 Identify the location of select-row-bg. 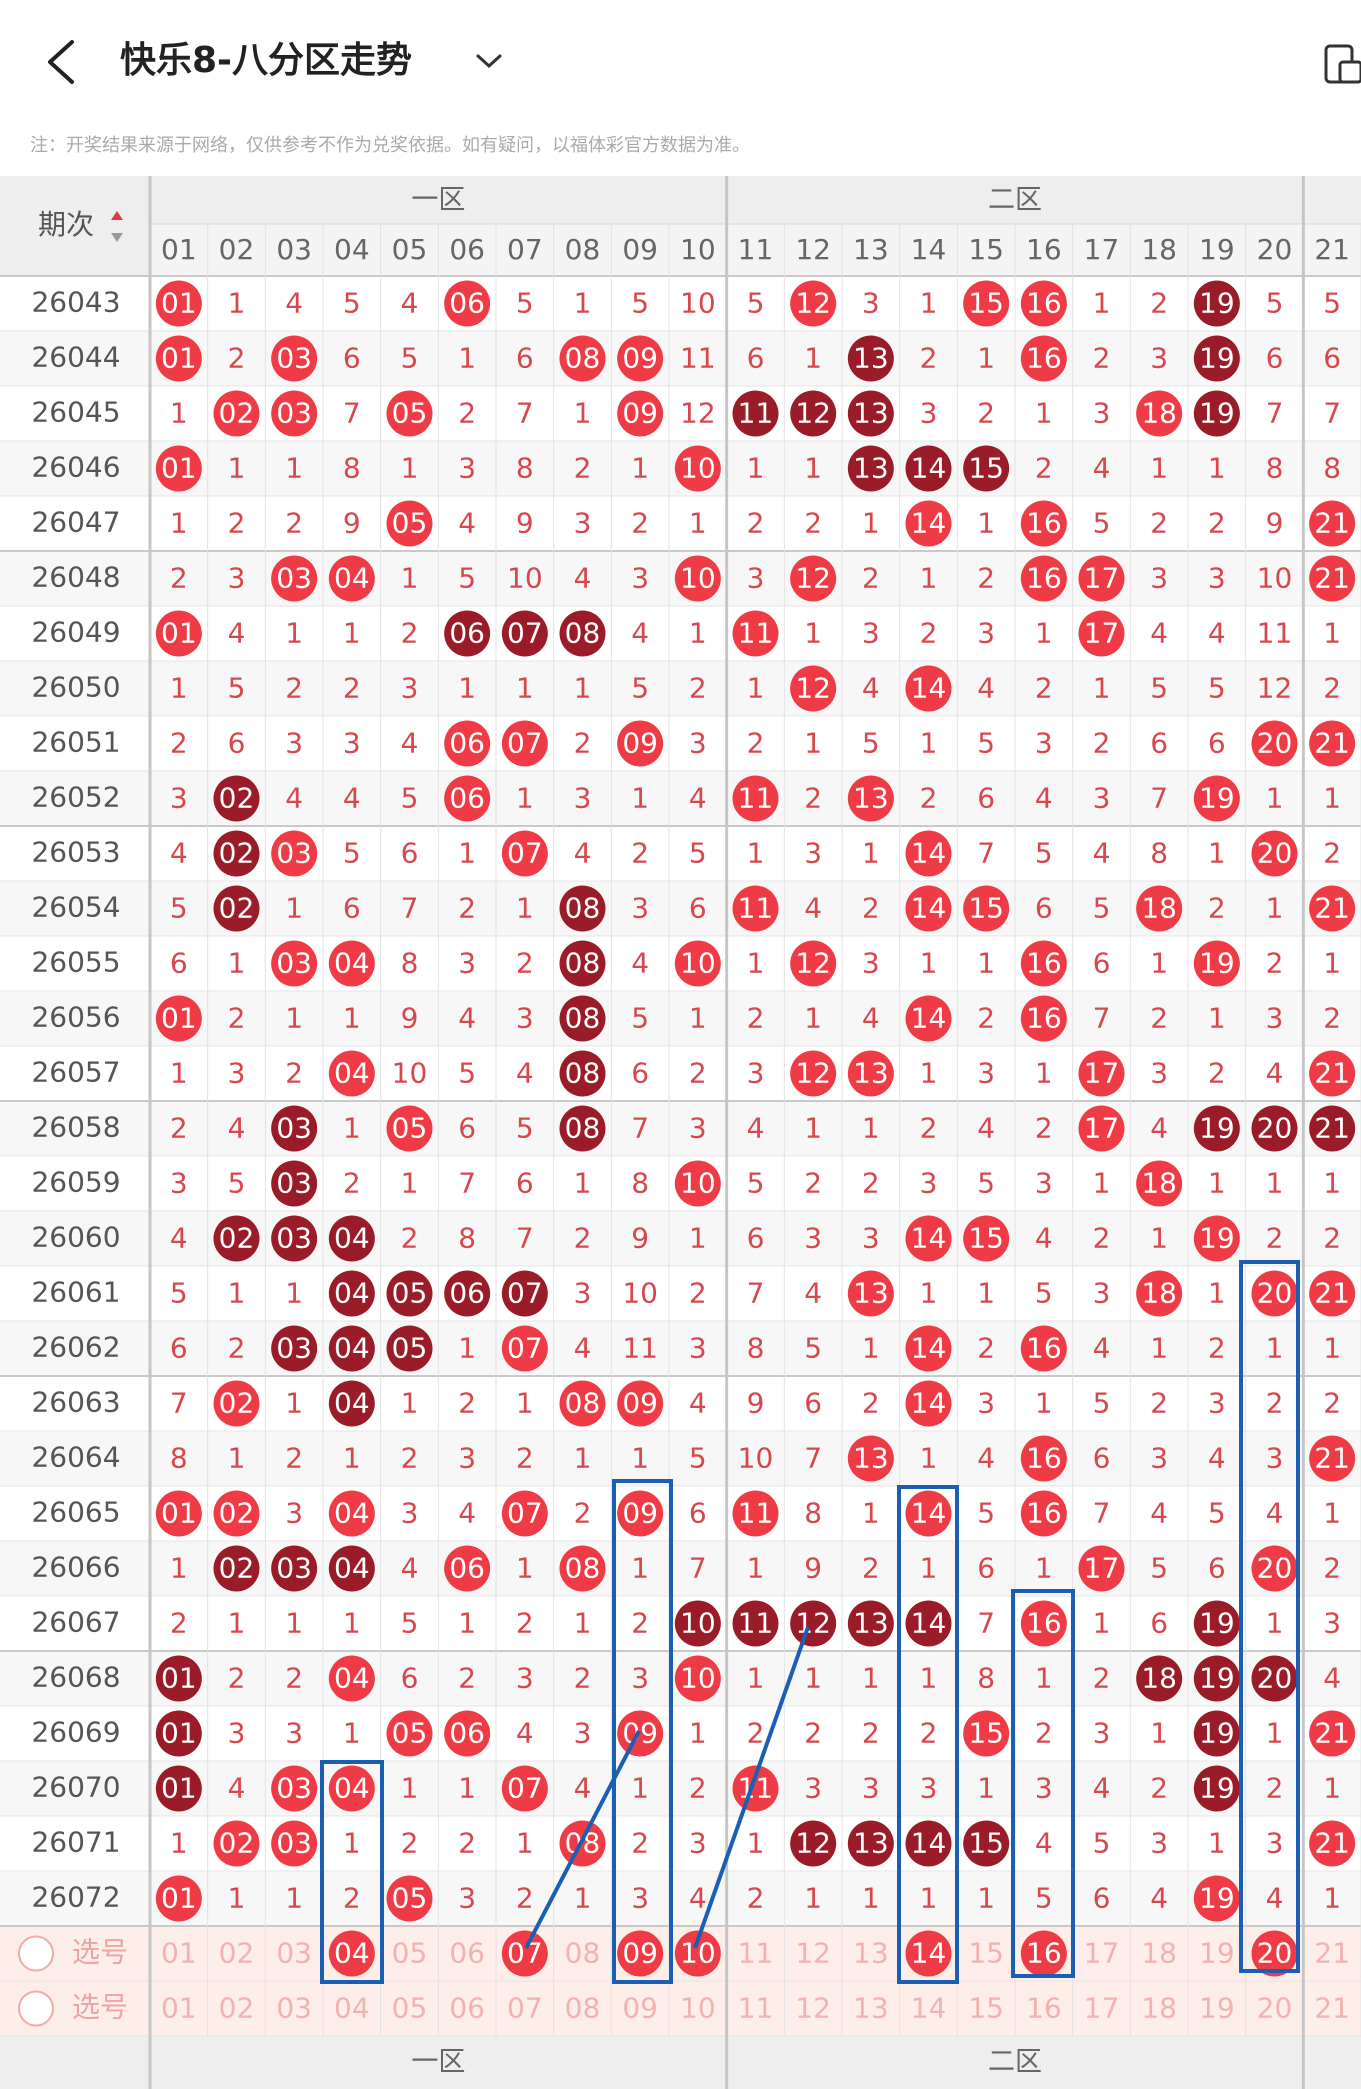
(680, 2008).